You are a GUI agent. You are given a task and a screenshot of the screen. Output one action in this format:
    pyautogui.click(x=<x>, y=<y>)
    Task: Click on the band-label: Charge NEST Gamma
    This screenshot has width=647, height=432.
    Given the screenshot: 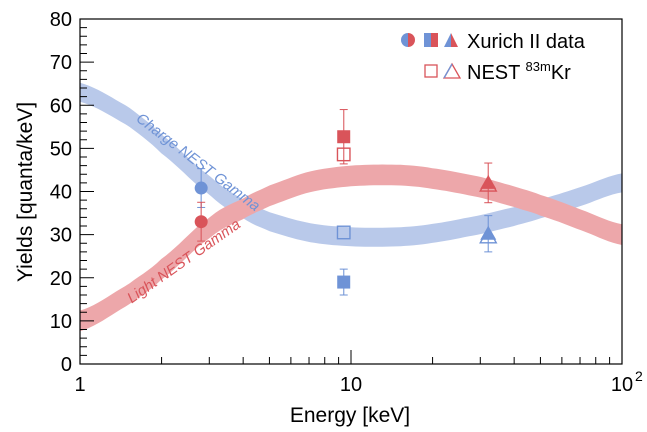 What is the action you would take?
    pyautogui.click(x=198, y=162)
    